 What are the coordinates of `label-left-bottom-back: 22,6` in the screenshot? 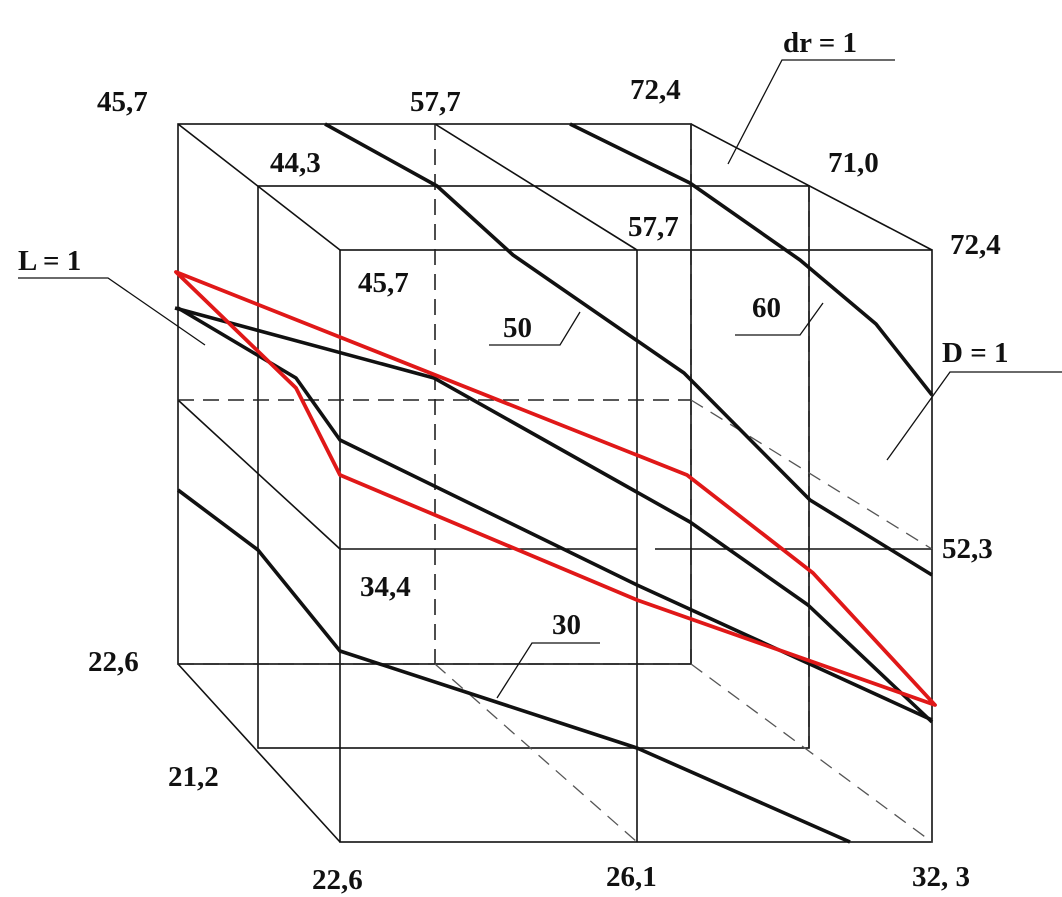 It's located at (113, 662).